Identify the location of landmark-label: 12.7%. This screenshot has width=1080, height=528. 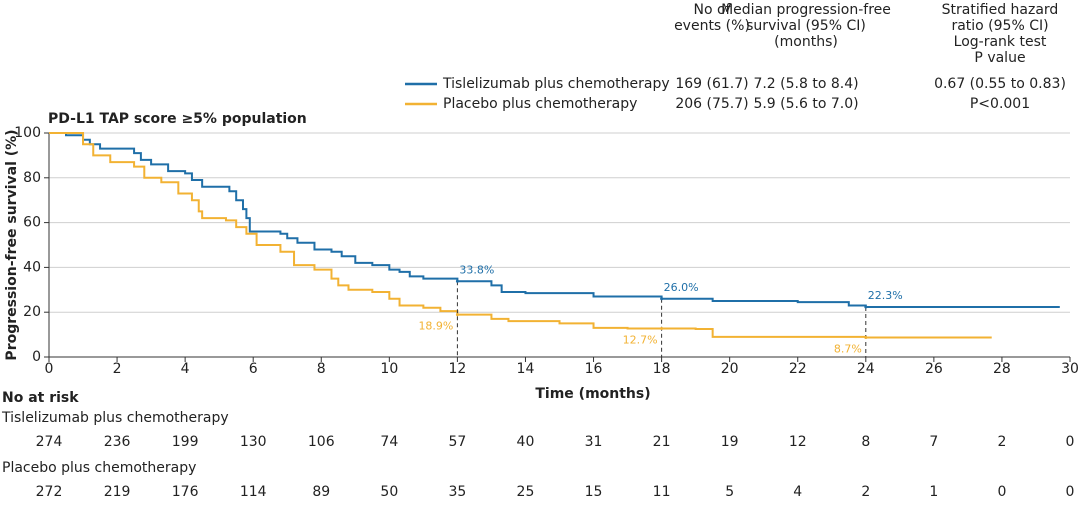
(640, 340).